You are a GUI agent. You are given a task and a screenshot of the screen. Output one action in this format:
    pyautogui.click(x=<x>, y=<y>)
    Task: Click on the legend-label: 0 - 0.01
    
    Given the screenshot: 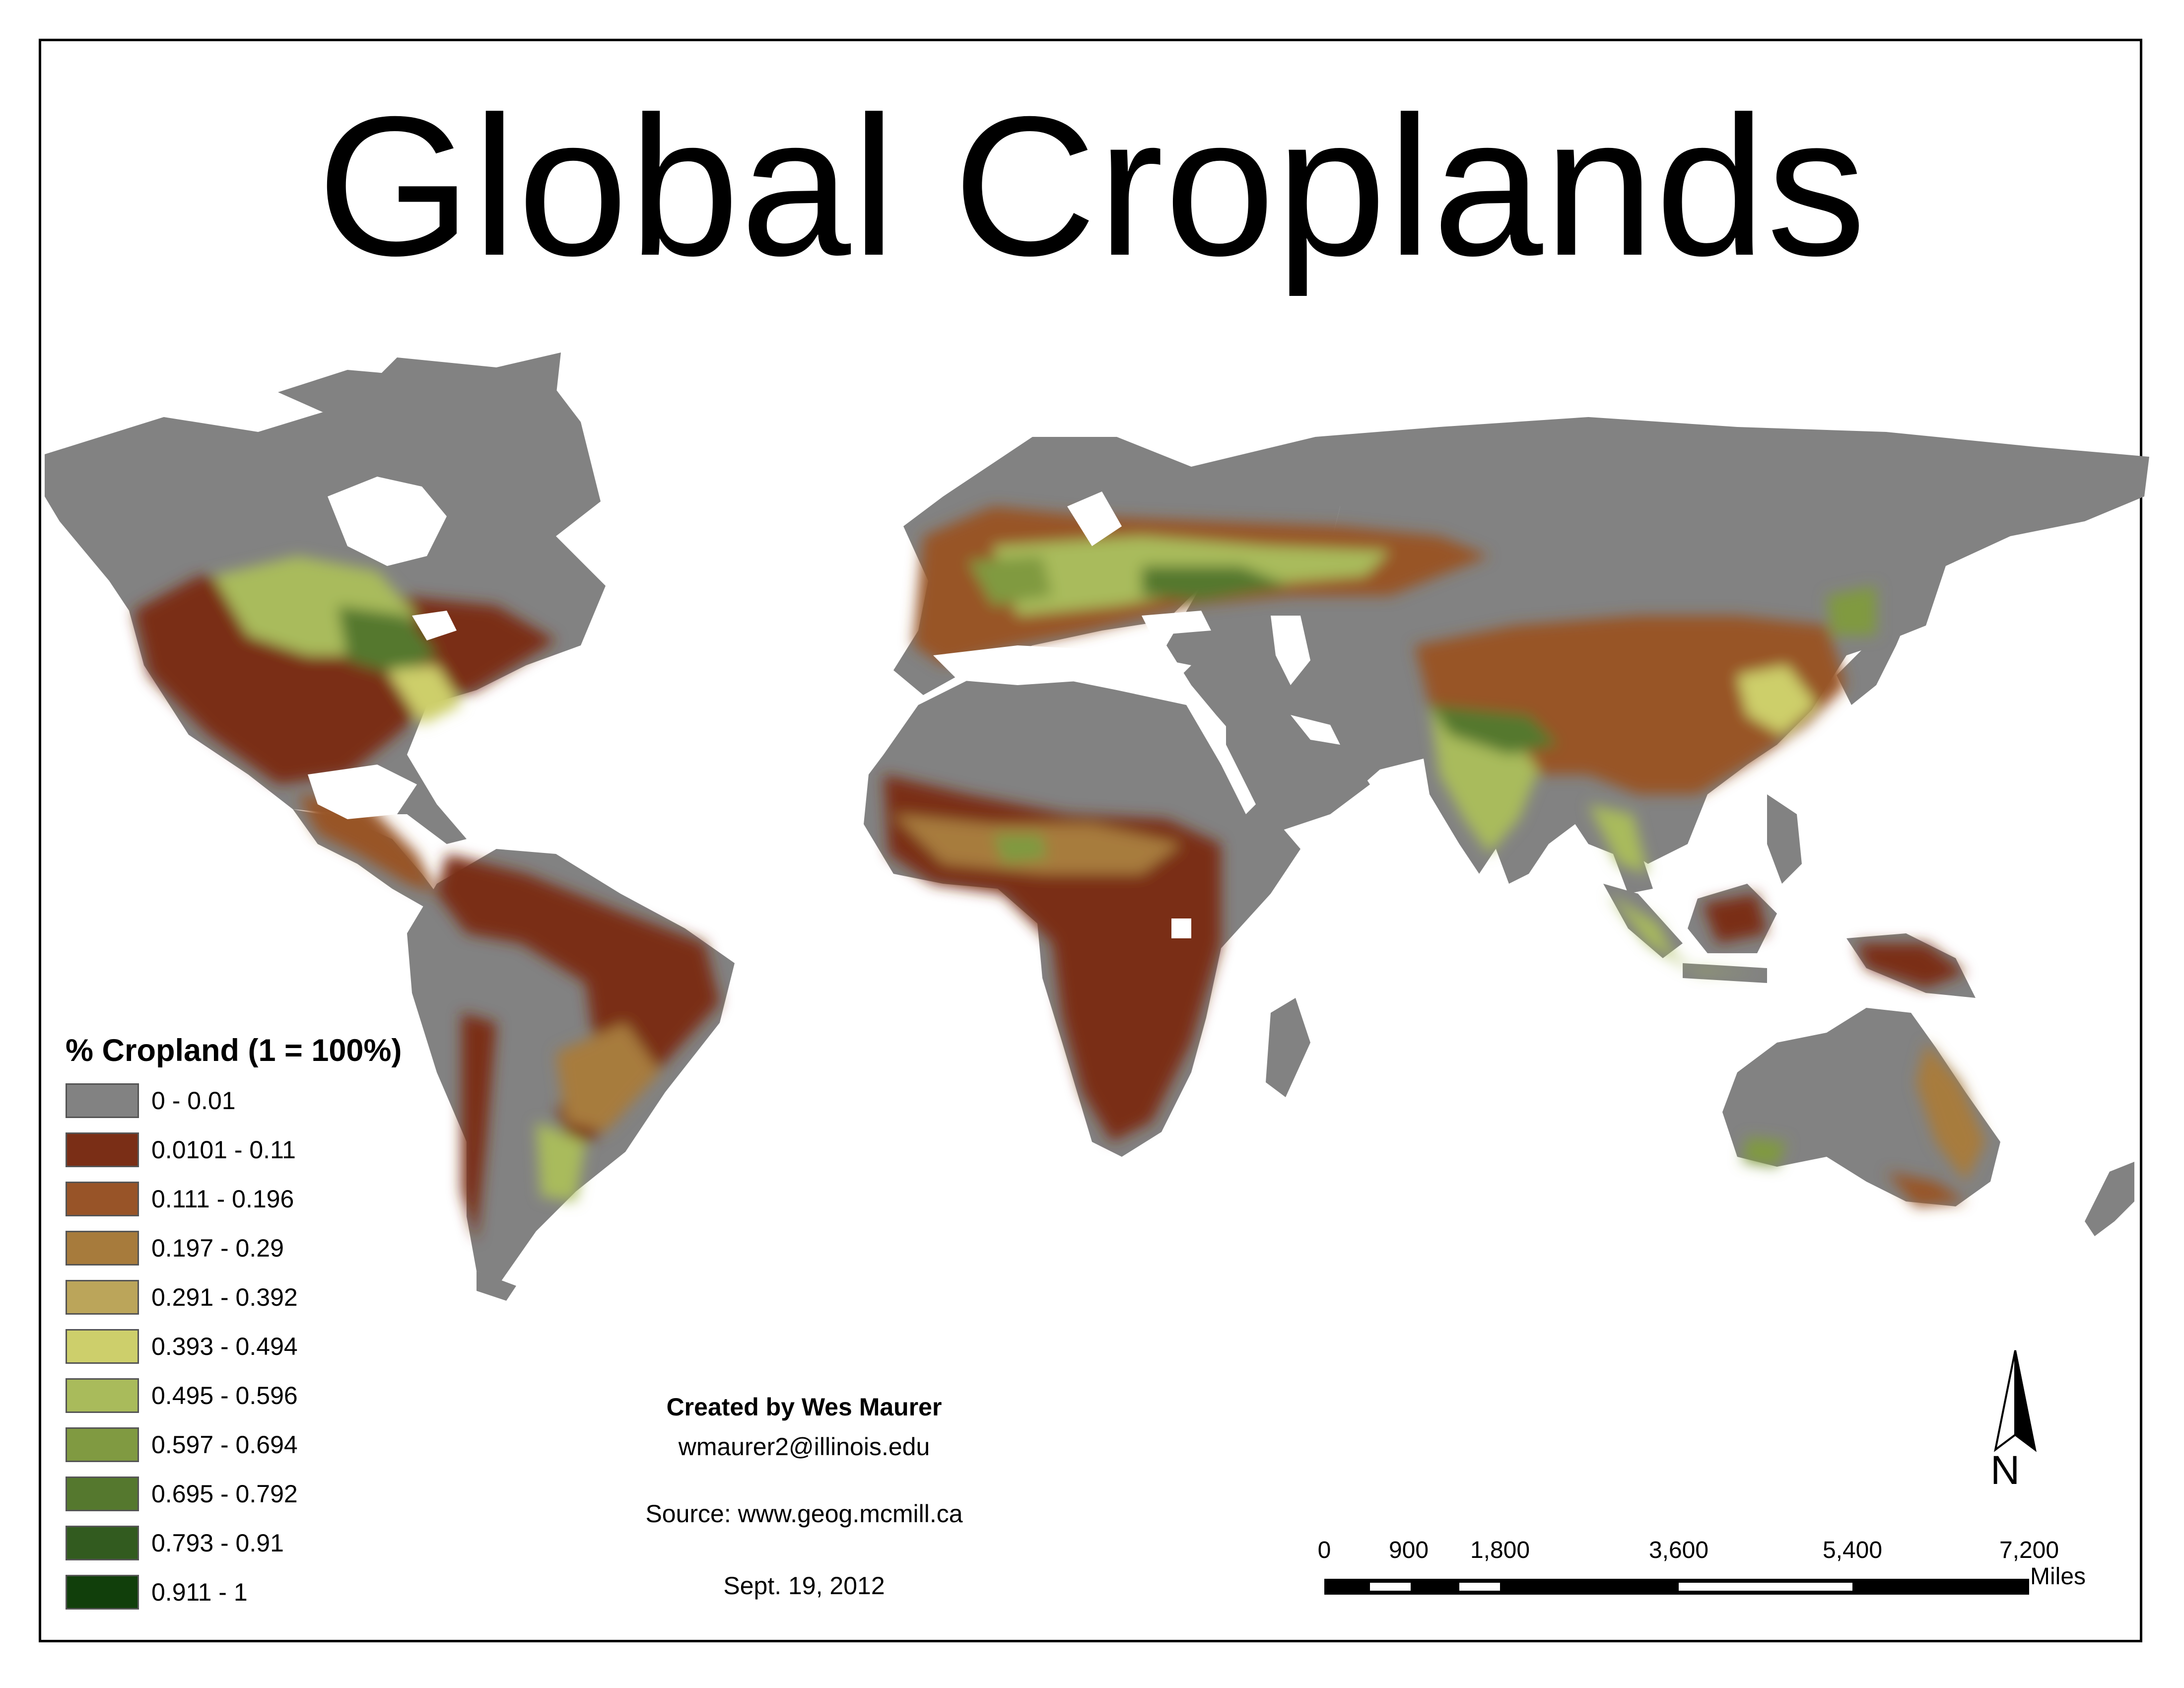 What is the action you would take?
    pyautogui.click(x=193, y=1101)
    